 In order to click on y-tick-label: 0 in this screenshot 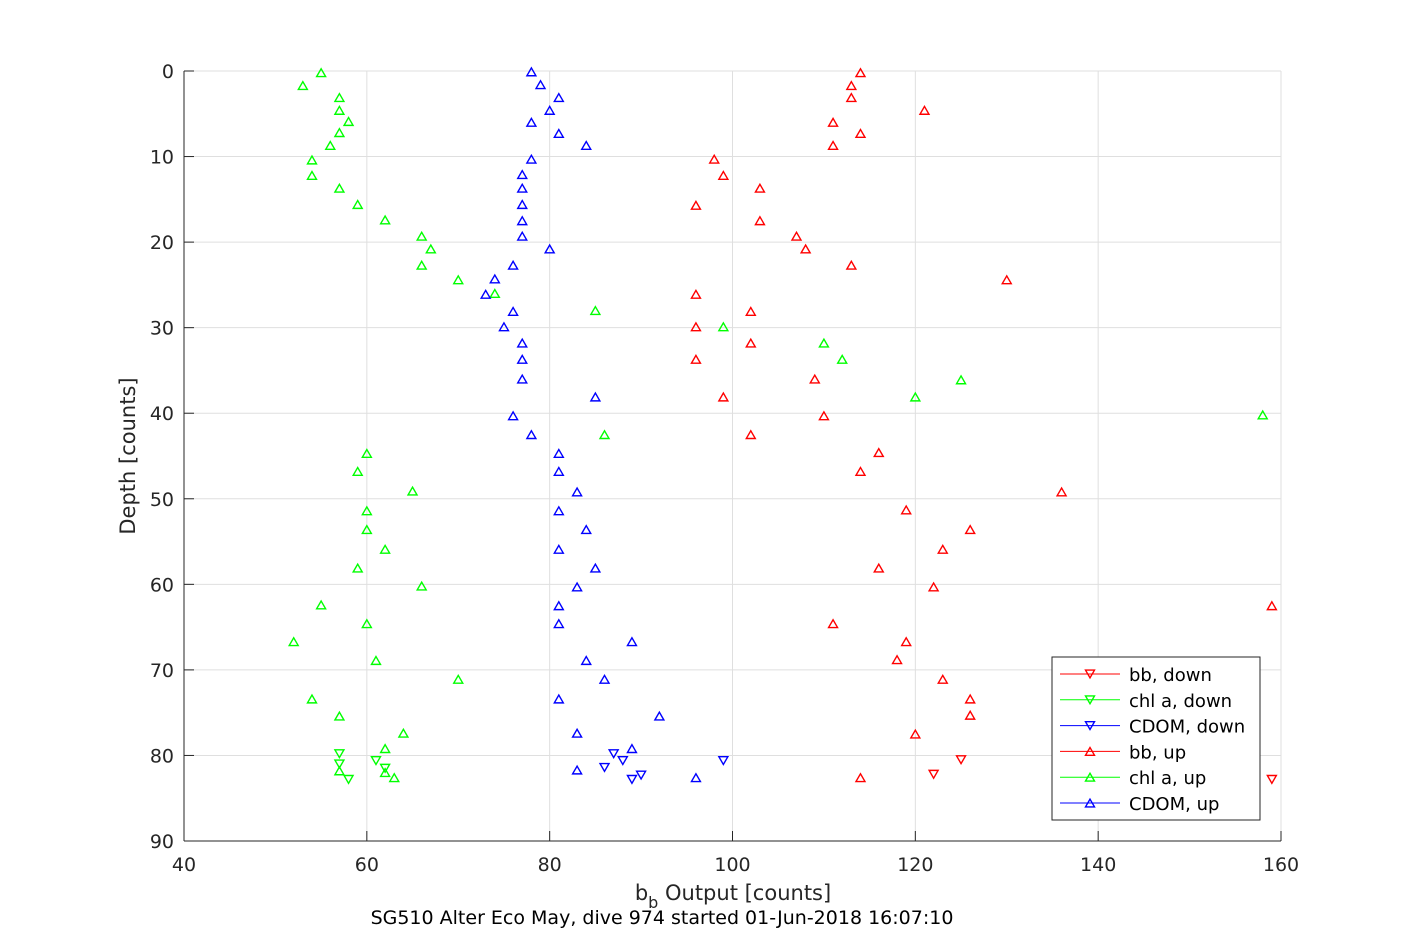, I will do `click(168, 72)`.